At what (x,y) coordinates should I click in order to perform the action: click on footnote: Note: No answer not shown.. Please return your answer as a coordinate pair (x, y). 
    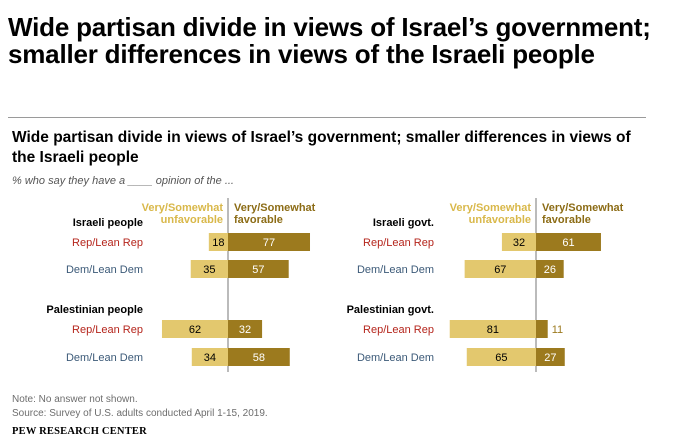
    Looking at the image, I should click on (75, 399).